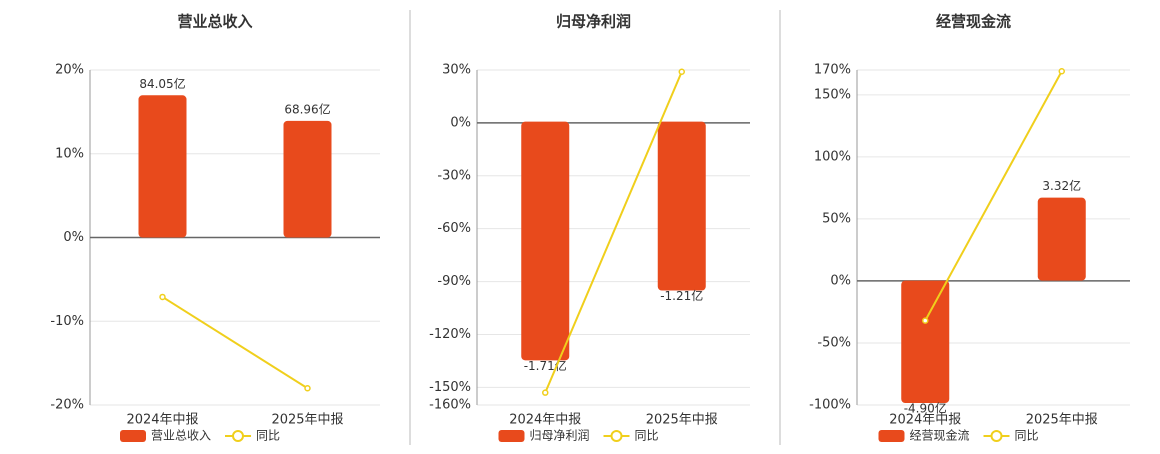 Image resolution: width=1160 pixels, height=454 pixels. Describe the element at coordinates (67, 405) in the screenshot. I see `y-tick-label: -20%` at that location.